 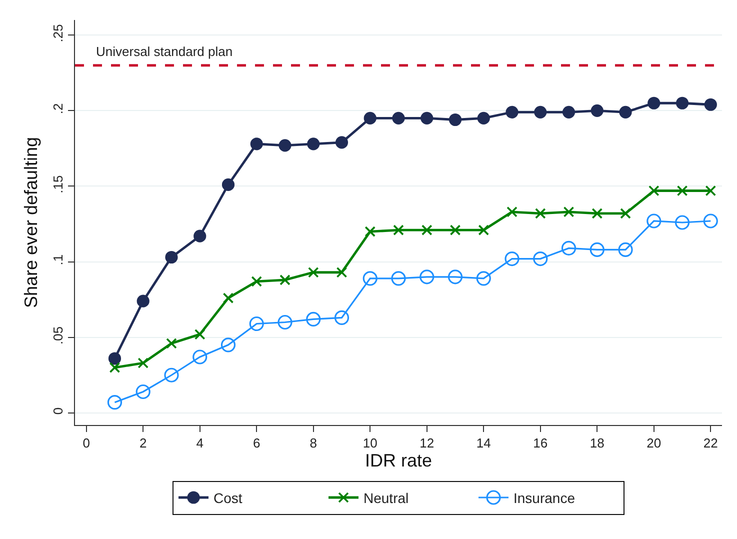 I want to click on y-tick-label: .1, so click(x=58, y=260).